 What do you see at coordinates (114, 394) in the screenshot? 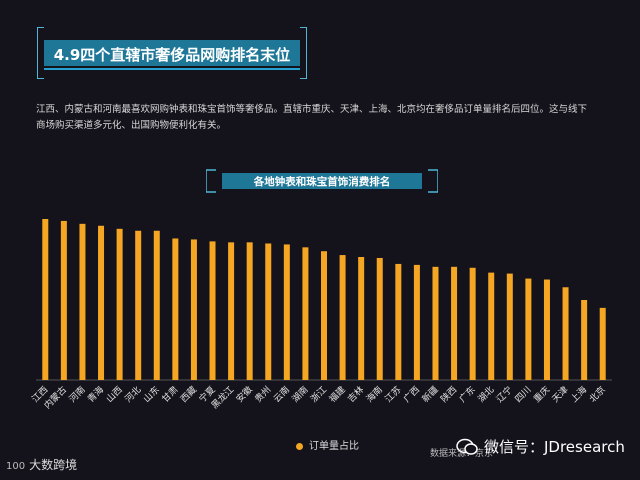
I see `x-tick-label-4: 山西` at bounding box center [114, 394].